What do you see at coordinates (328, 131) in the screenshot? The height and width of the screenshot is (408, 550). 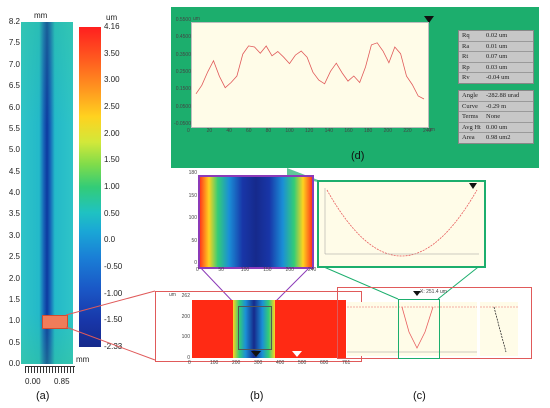 I see `panel-d-x-tick-7: 140` at bounding box center [328, 131].